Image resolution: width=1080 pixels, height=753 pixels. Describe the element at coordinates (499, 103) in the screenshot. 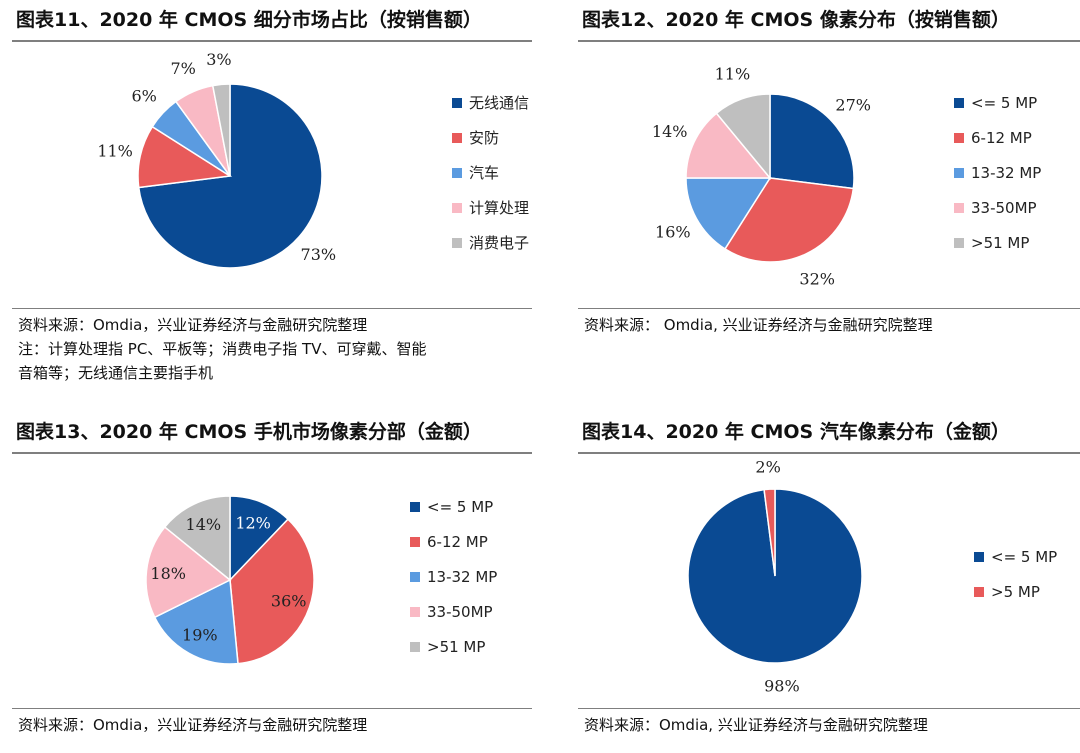

I see `legend-label: 无线通信` at that location.